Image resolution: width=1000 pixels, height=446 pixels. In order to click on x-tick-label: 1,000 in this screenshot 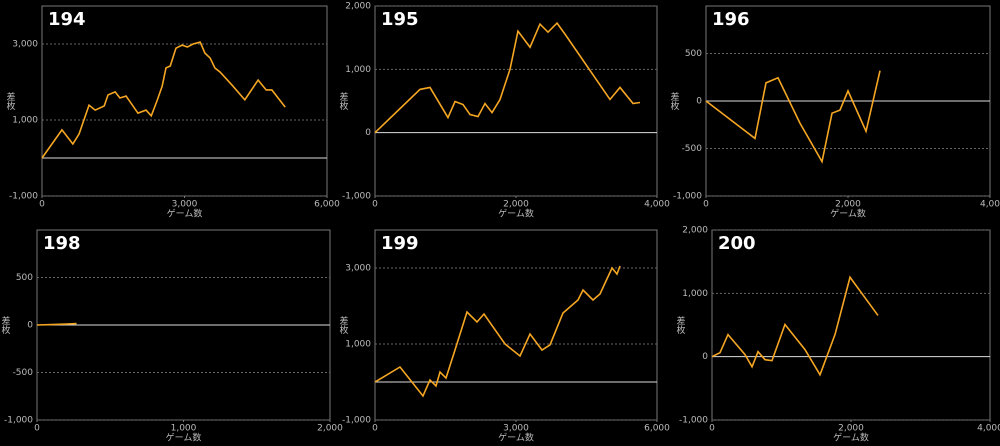, I will do `click(184, 429)`.